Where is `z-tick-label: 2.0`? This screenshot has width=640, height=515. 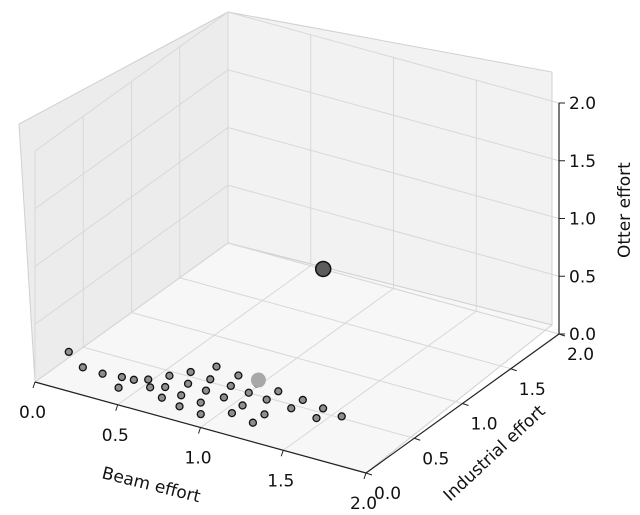
z-tick-label: 2.0 is located at coordinates (582, 104).